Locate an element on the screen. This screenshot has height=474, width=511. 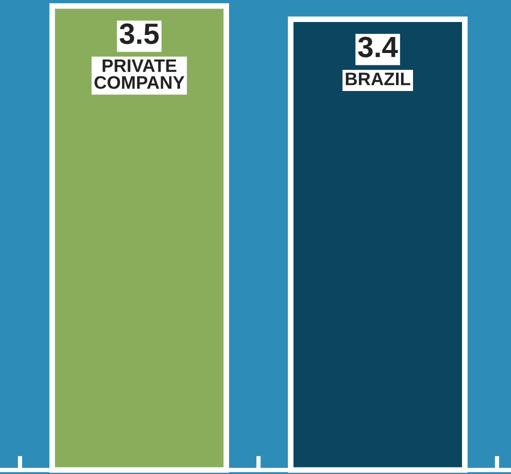
data-label: 3.4 is located at coordinates (378, 47).